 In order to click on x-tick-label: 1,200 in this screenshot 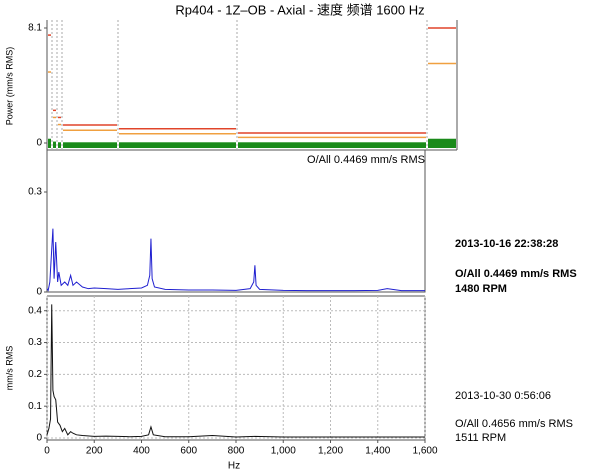, I will do `click(330, 451)`.